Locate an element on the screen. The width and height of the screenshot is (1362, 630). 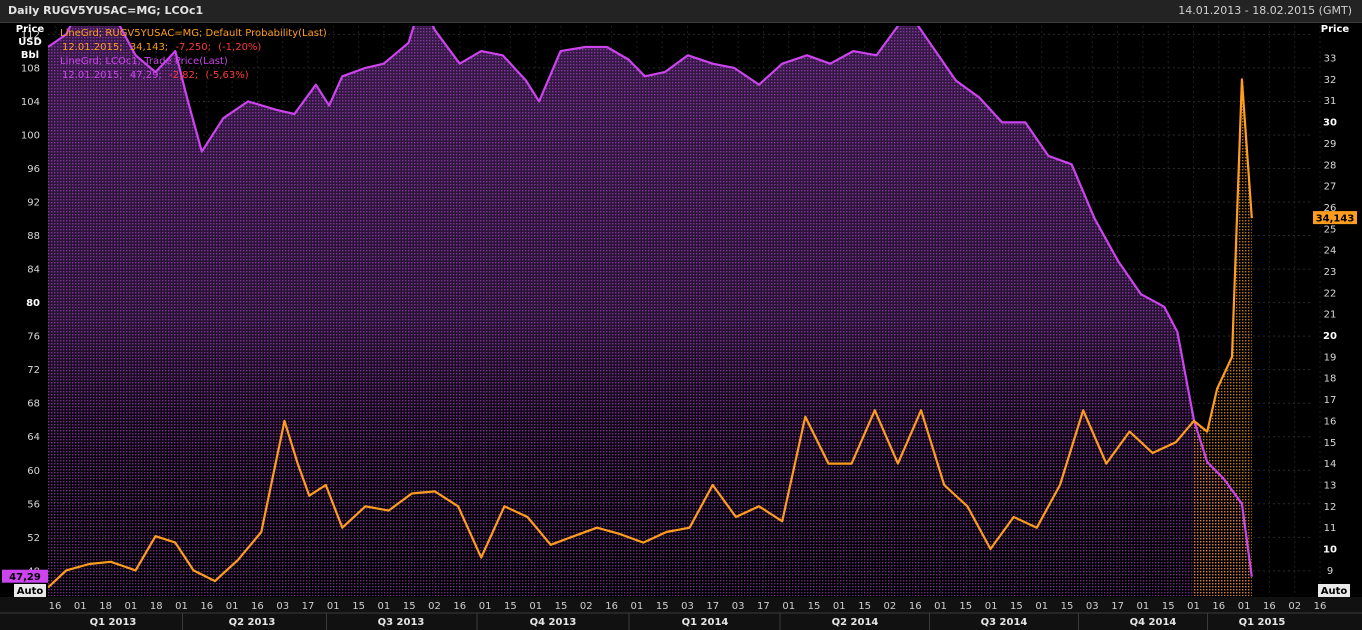
left-tick-label: 80 is located at coordinates (33, 303).